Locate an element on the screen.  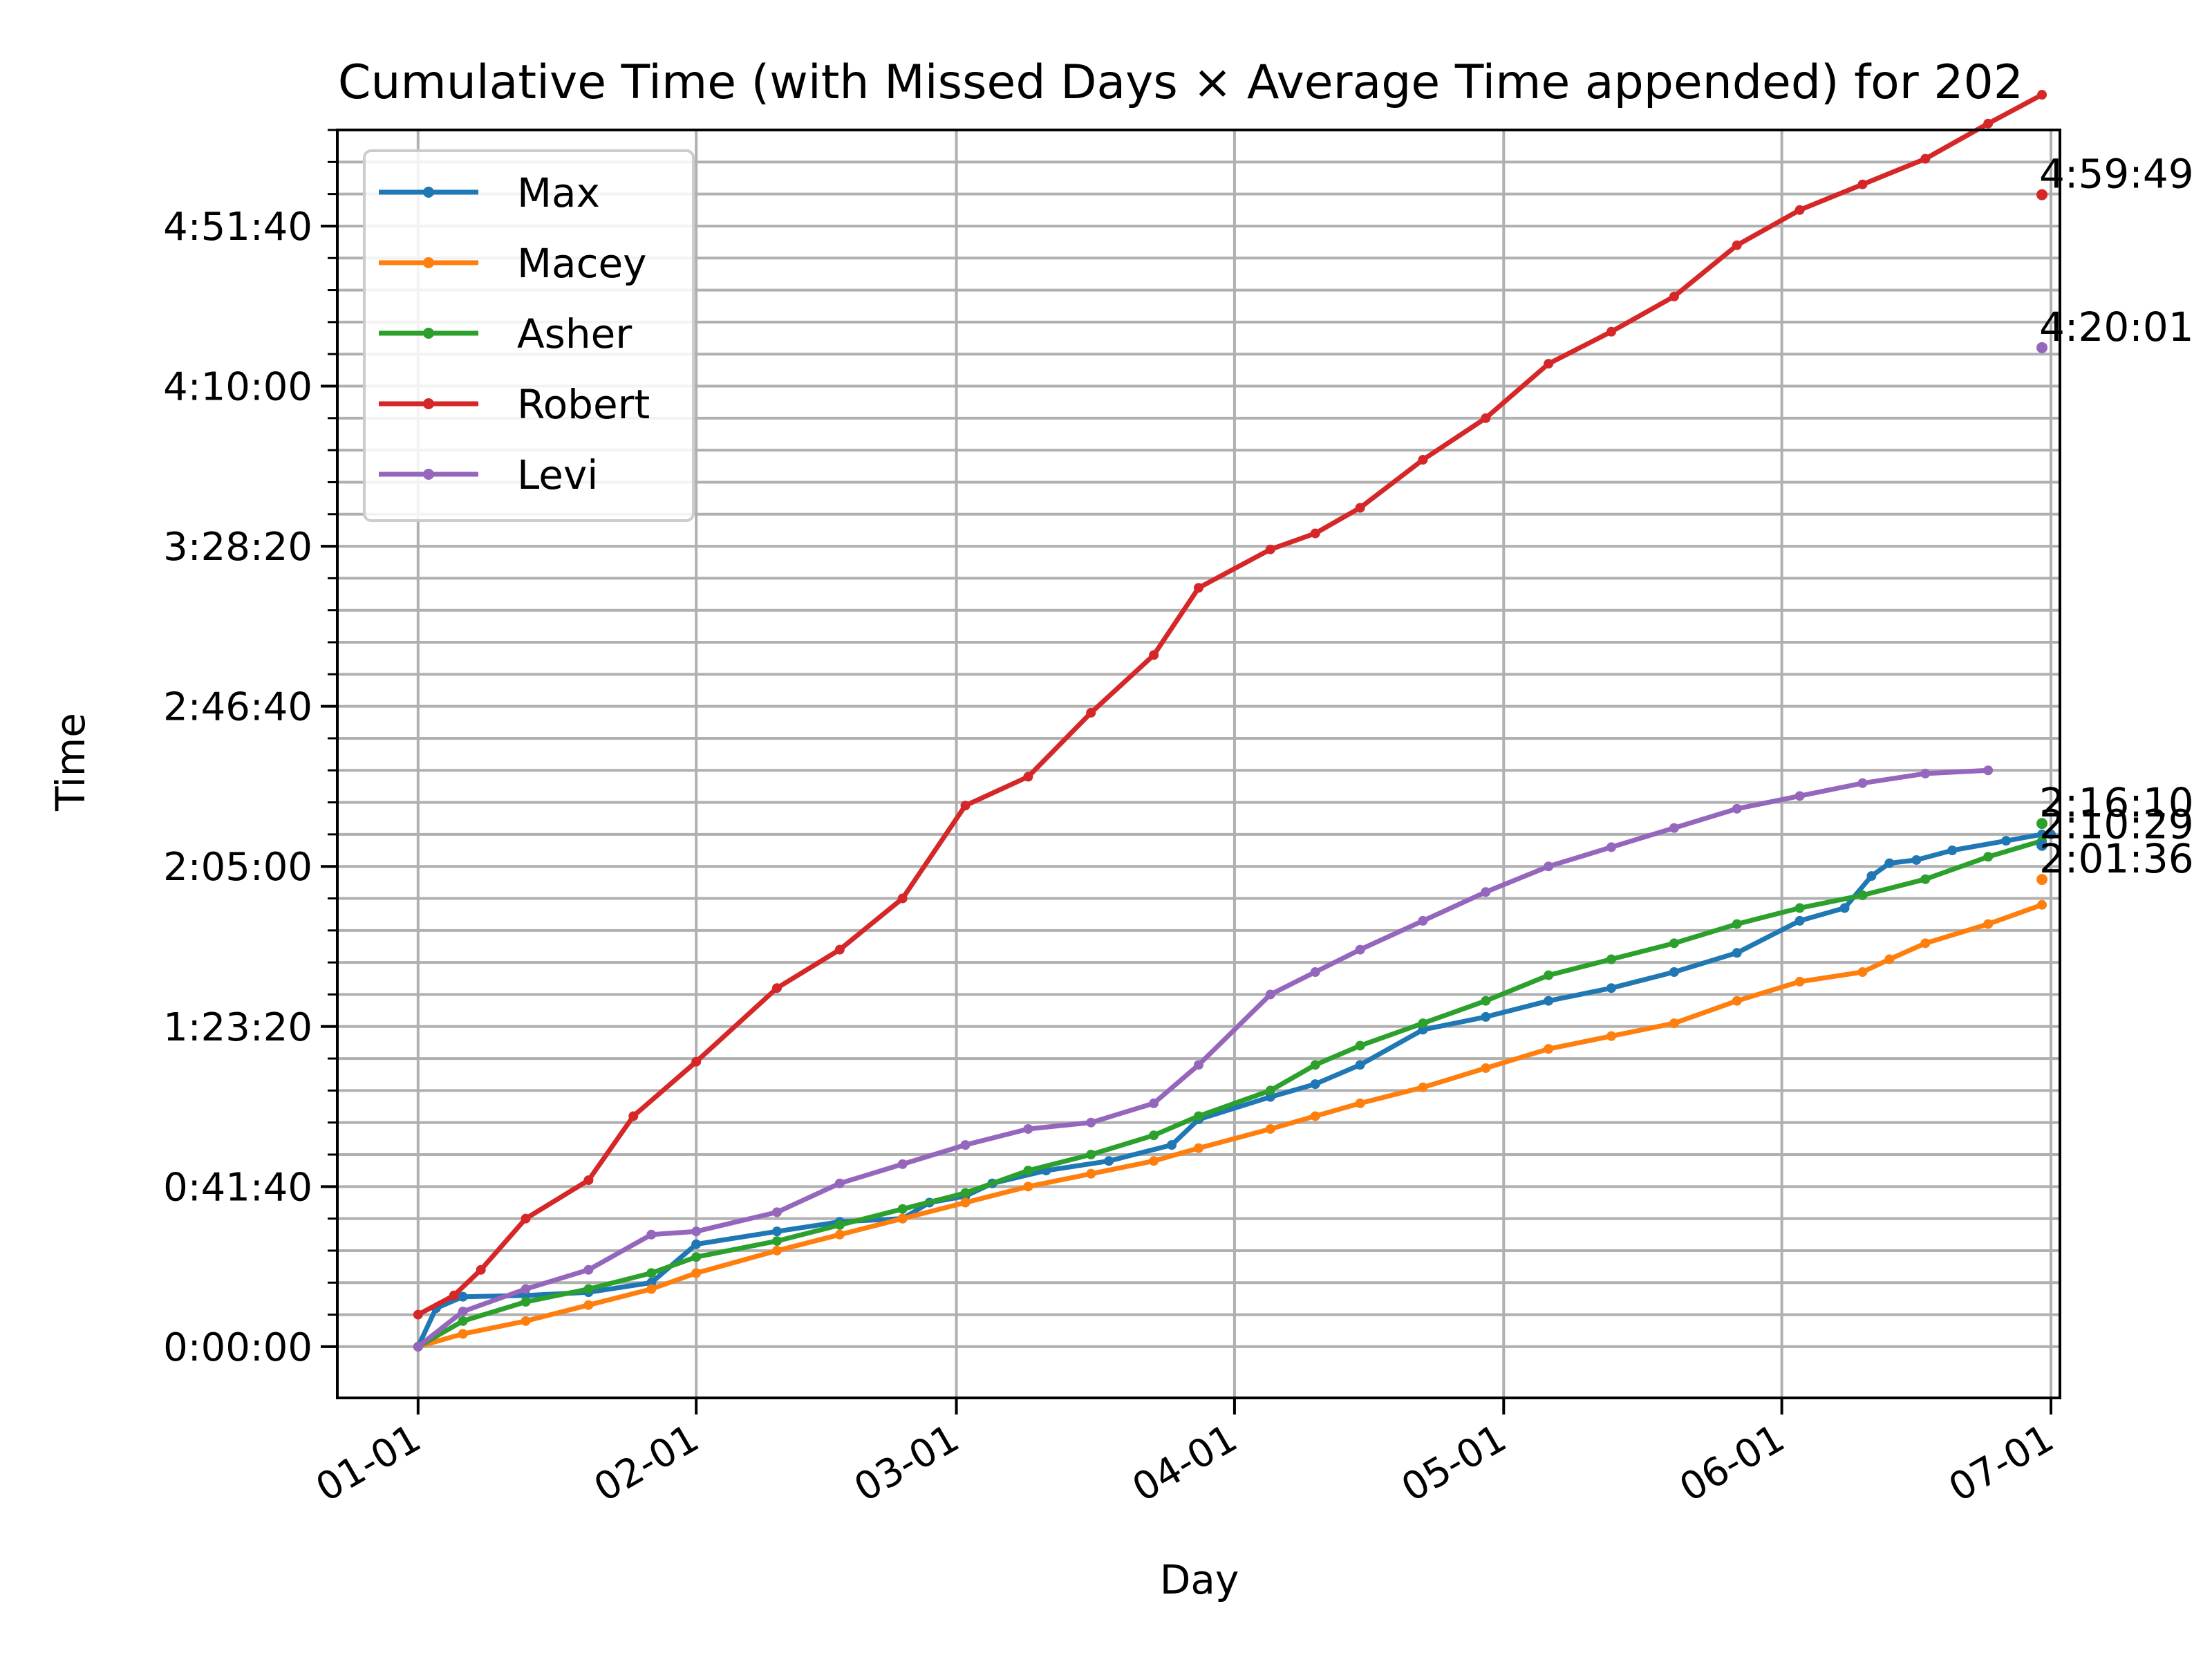
y-tick-label: 0:00:00 is located at coordinates (238, 1348).